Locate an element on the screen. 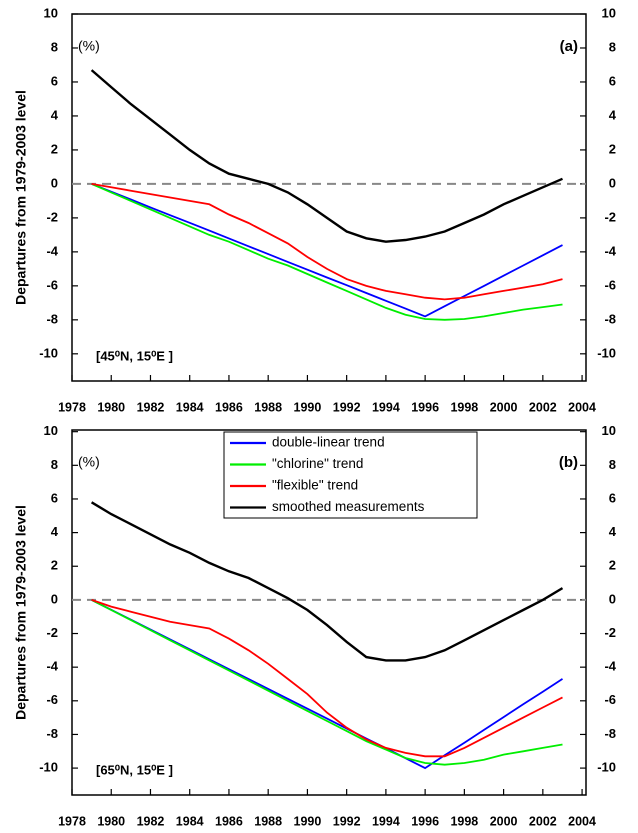 Image resolution: width=638 pixels, height=833 pixels. panel-label: (b) is located at coordinates (568, 462).